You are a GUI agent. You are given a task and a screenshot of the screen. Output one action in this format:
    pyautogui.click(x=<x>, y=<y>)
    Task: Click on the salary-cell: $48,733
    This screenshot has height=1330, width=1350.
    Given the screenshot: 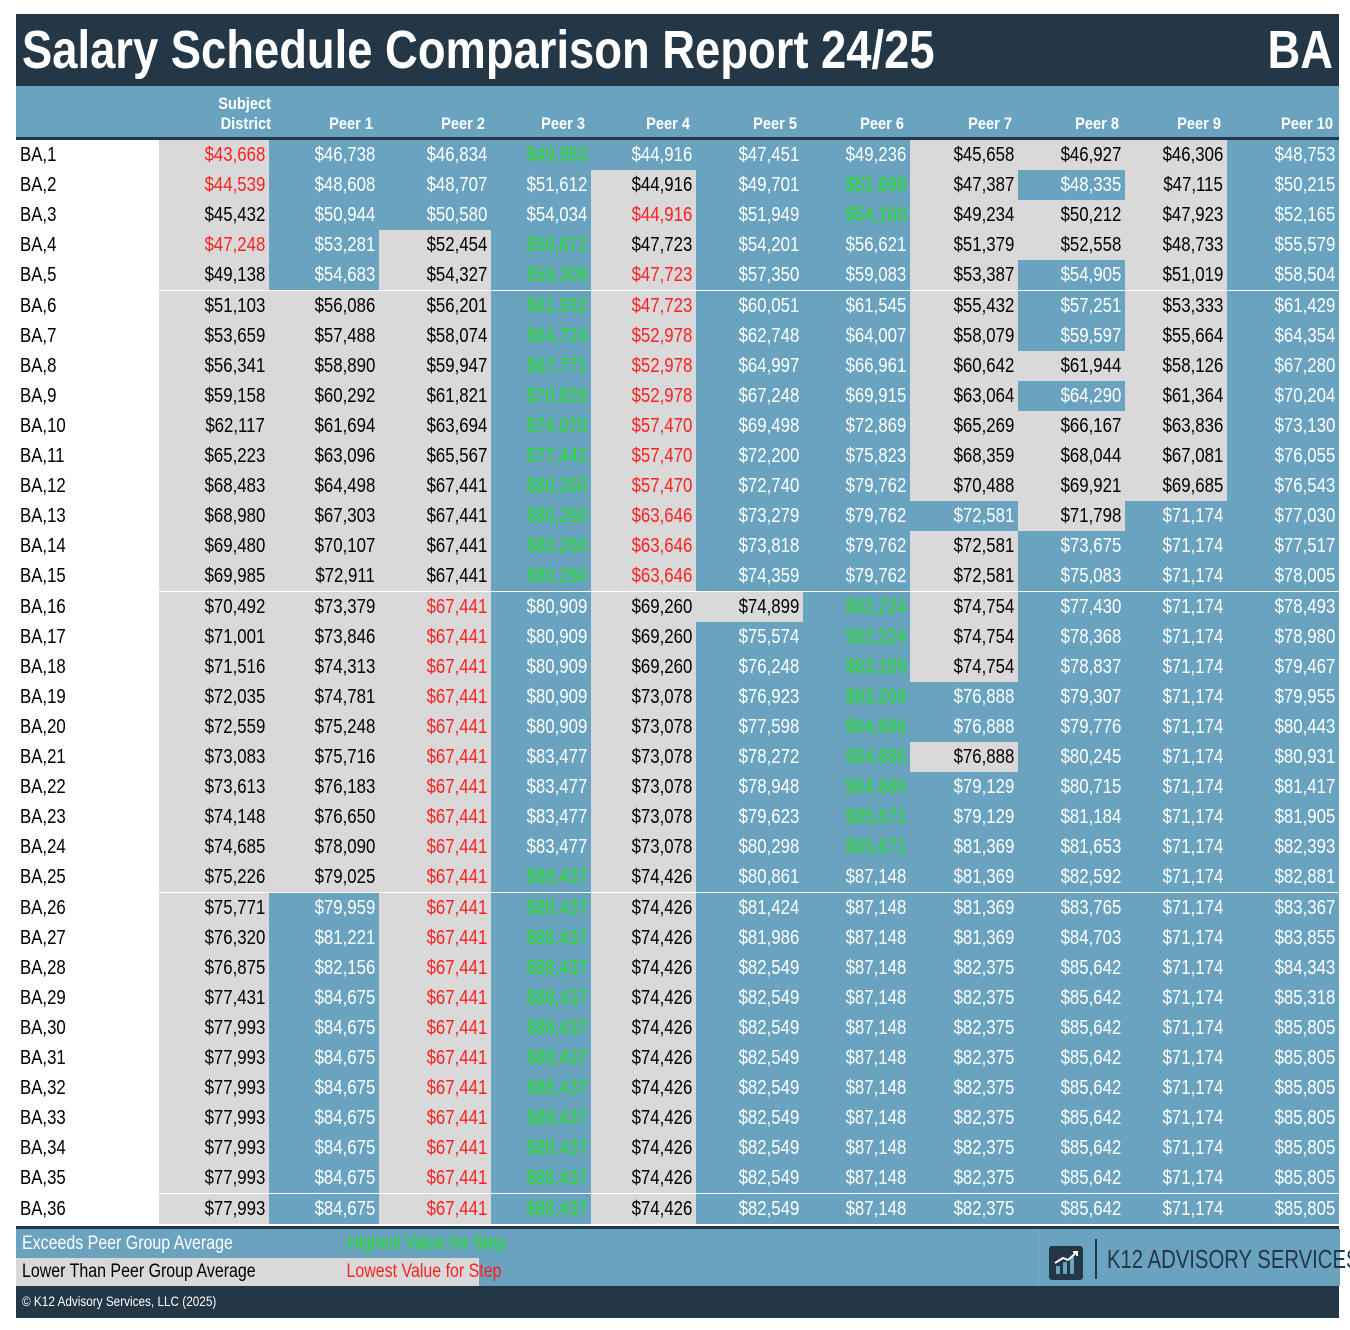 What is the action you would take?
    pyautogui.click(x=1176, y=245)
    